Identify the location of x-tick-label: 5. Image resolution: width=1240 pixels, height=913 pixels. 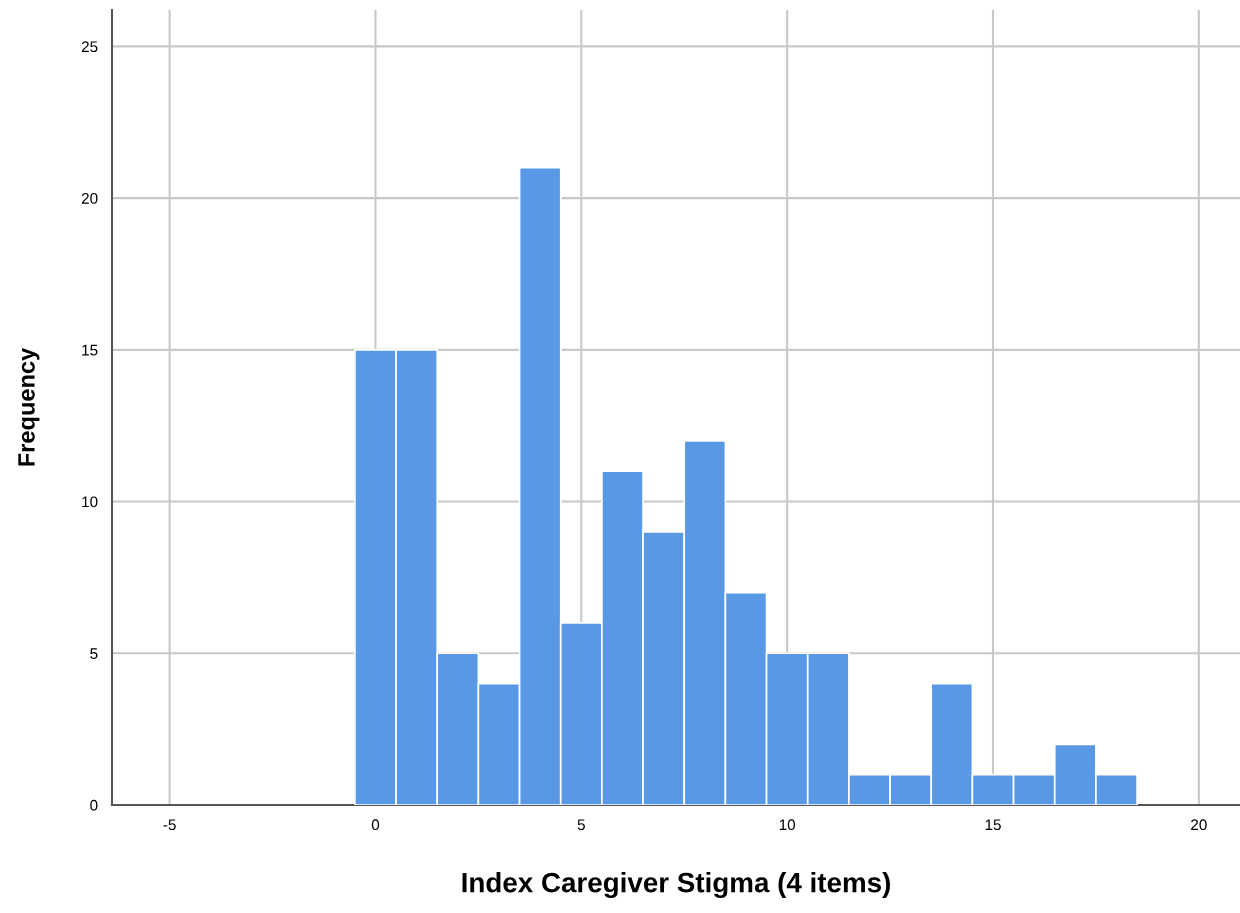
(581, 825).